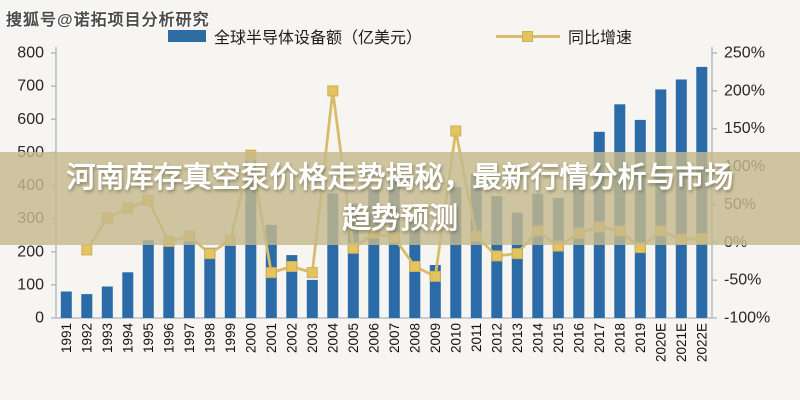  I want to click on bar-2015, so click(558, 258).